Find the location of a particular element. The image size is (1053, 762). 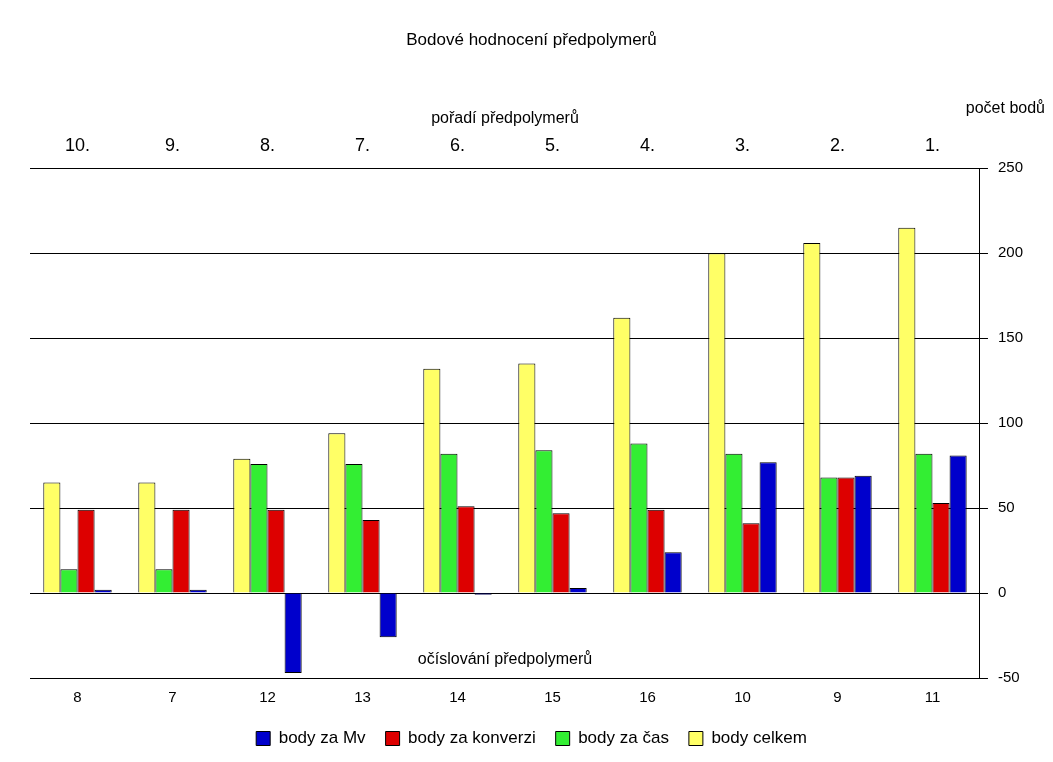

y-tick-label: 100 is located at coordinates (1010, 422).